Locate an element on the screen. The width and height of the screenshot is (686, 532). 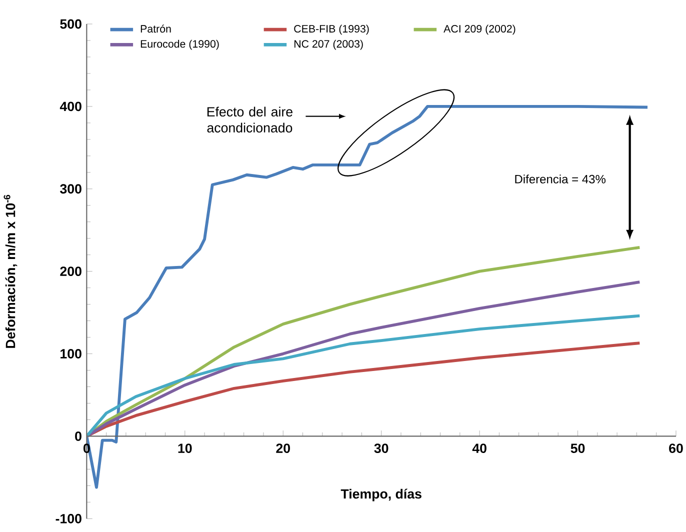
y-tick-label: 0 is located at coordinates (78, 436).